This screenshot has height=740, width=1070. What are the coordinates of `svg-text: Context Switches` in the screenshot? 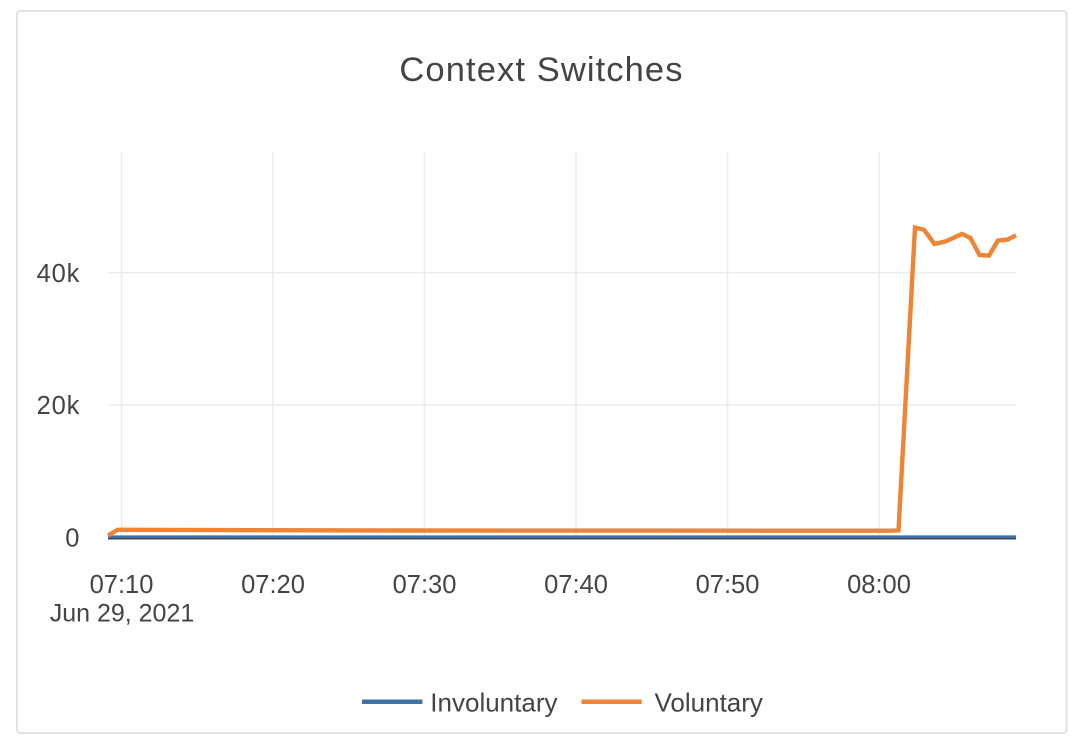 It's located at (541, 70).